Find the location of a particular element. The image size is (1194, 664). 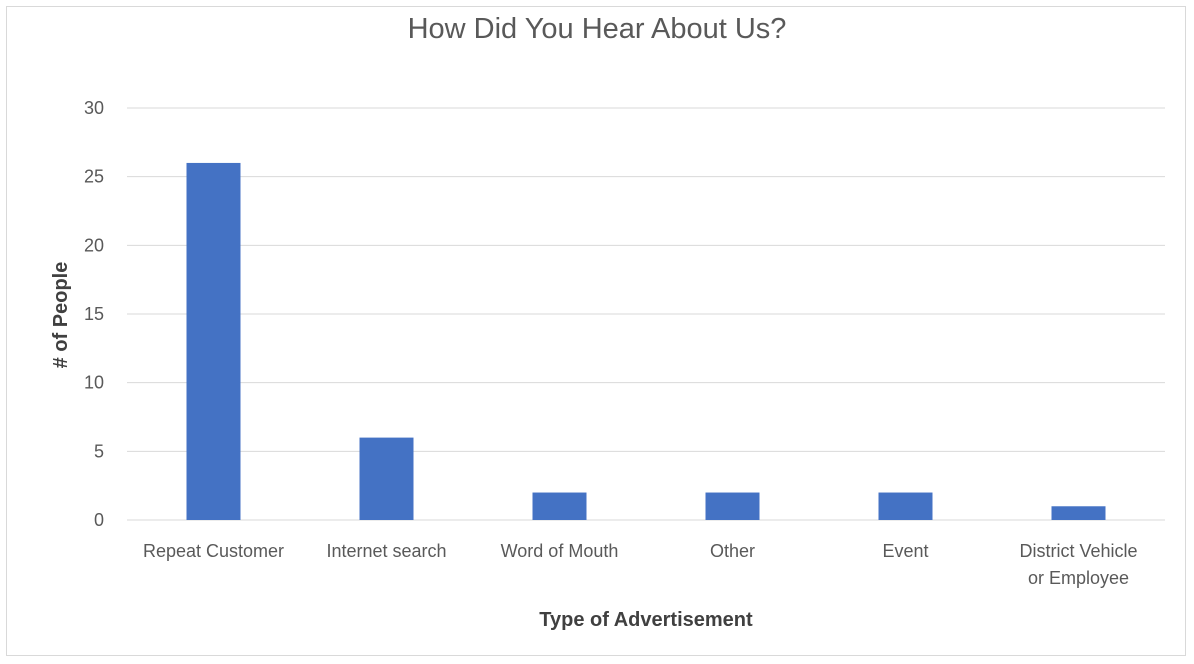

x-tick-label-line: Internet search is located at coordinates (386, 551).